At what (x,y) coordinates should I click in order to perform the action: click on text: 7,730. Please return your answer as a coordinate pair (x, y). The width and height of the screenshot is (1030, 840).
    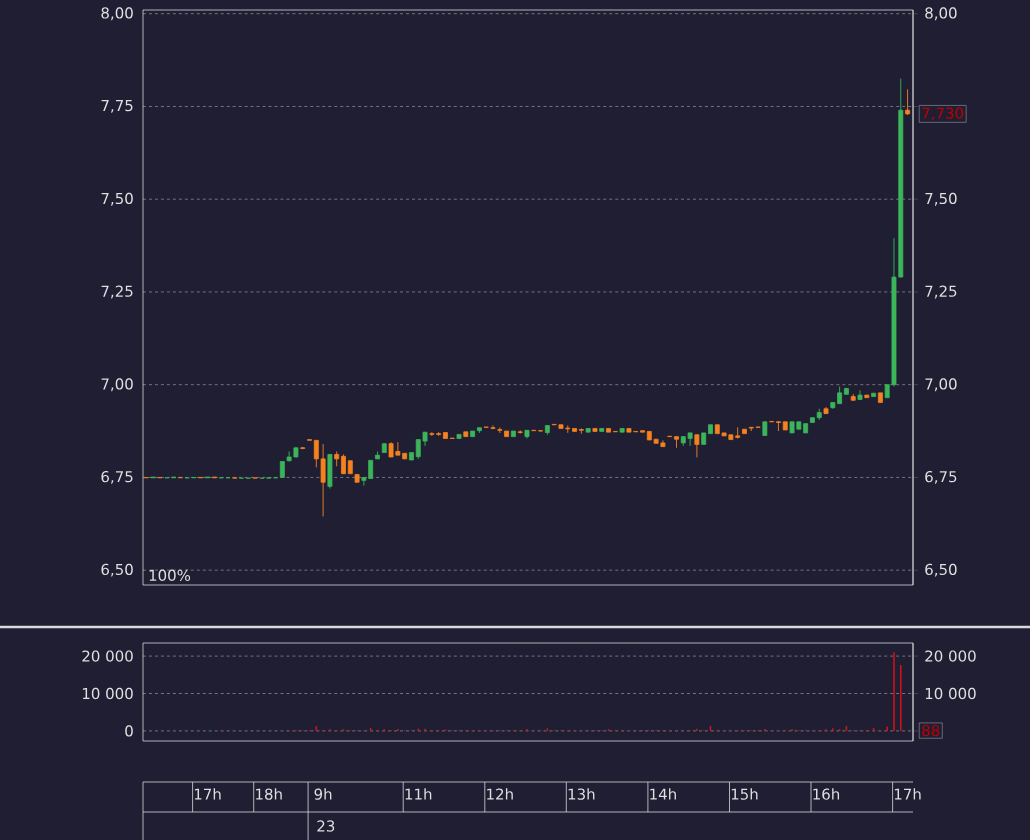
    Looking at the image, I should click on (943, 114).